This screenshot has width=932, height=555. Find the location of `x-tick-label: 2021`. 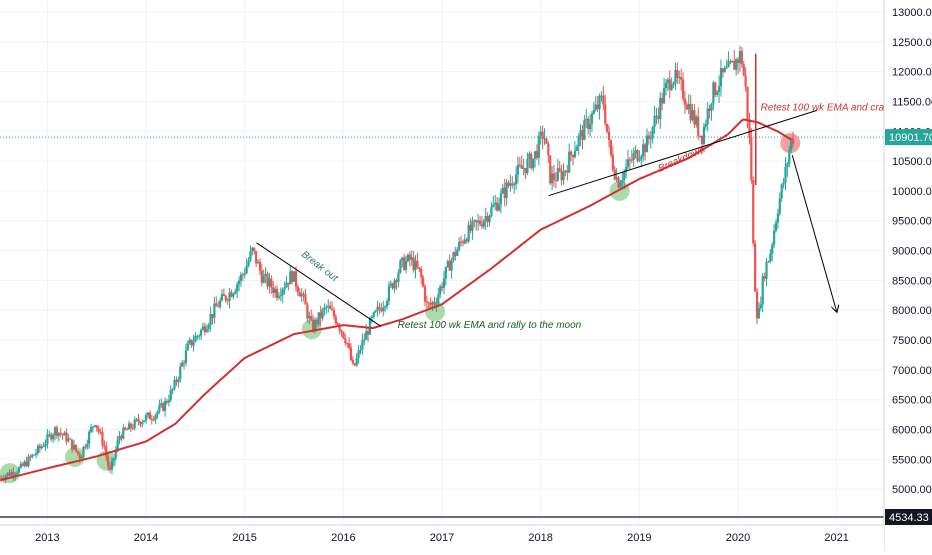

x-tick-label: 2021 is located at coordinates (836, 538).